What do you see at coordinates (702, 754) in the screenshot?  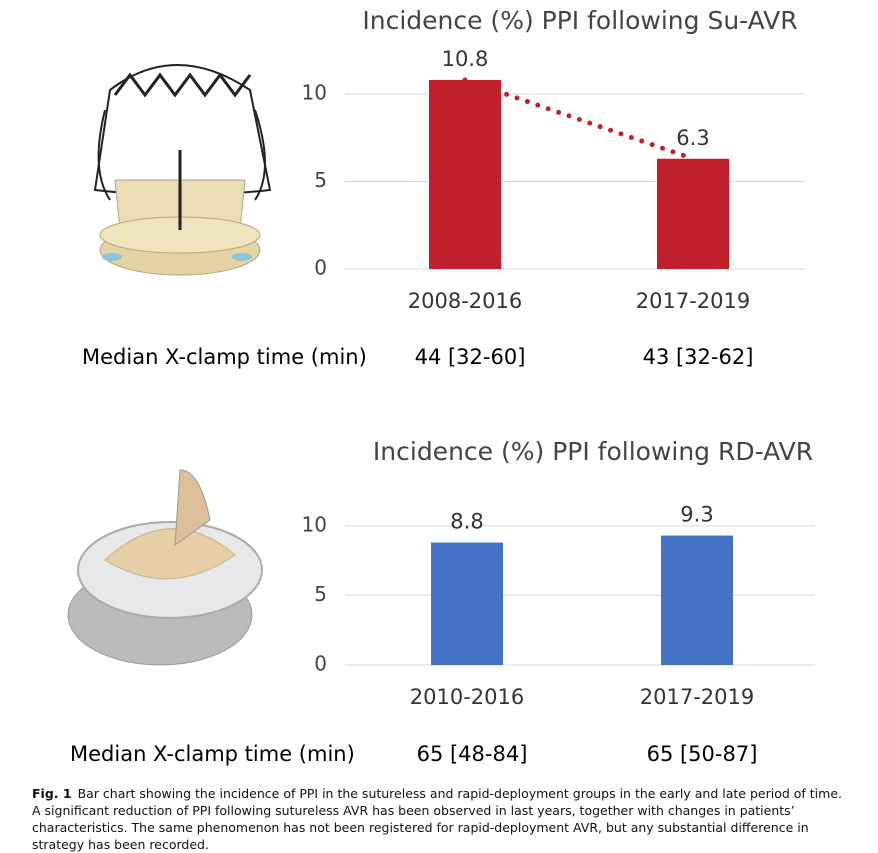 I see `table-cell: 65 [50-87]` at bounding box center [702, 754].